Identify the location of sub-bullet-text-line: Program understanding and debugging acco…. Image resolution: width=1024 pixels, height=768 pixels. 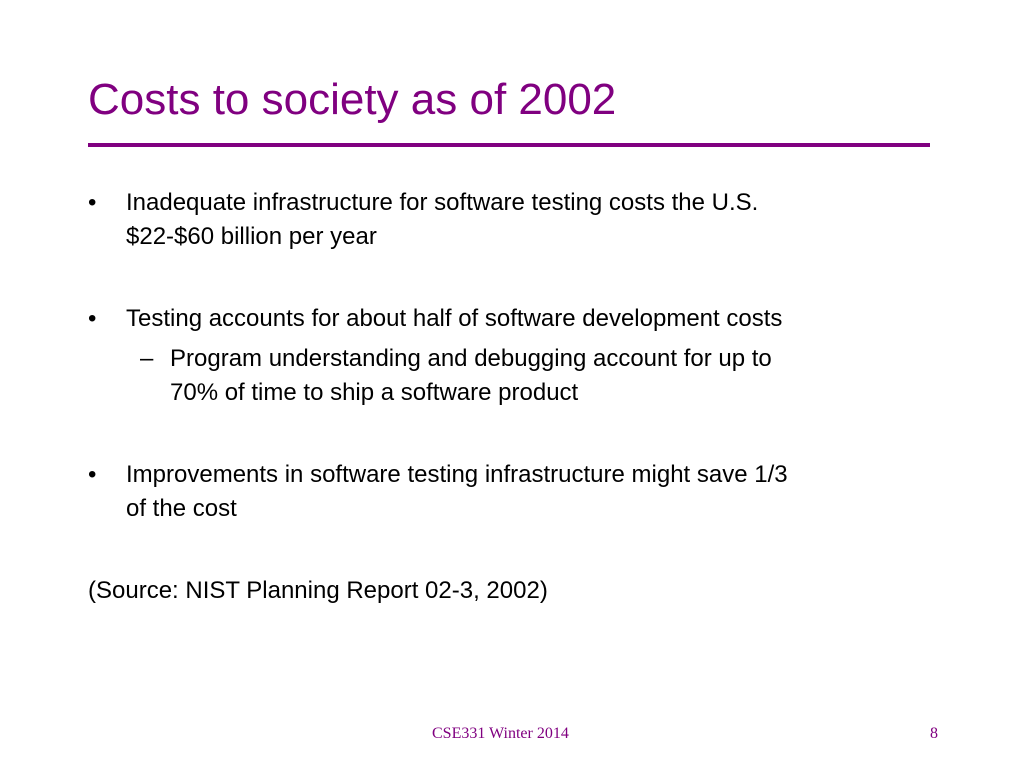
(471, 358).